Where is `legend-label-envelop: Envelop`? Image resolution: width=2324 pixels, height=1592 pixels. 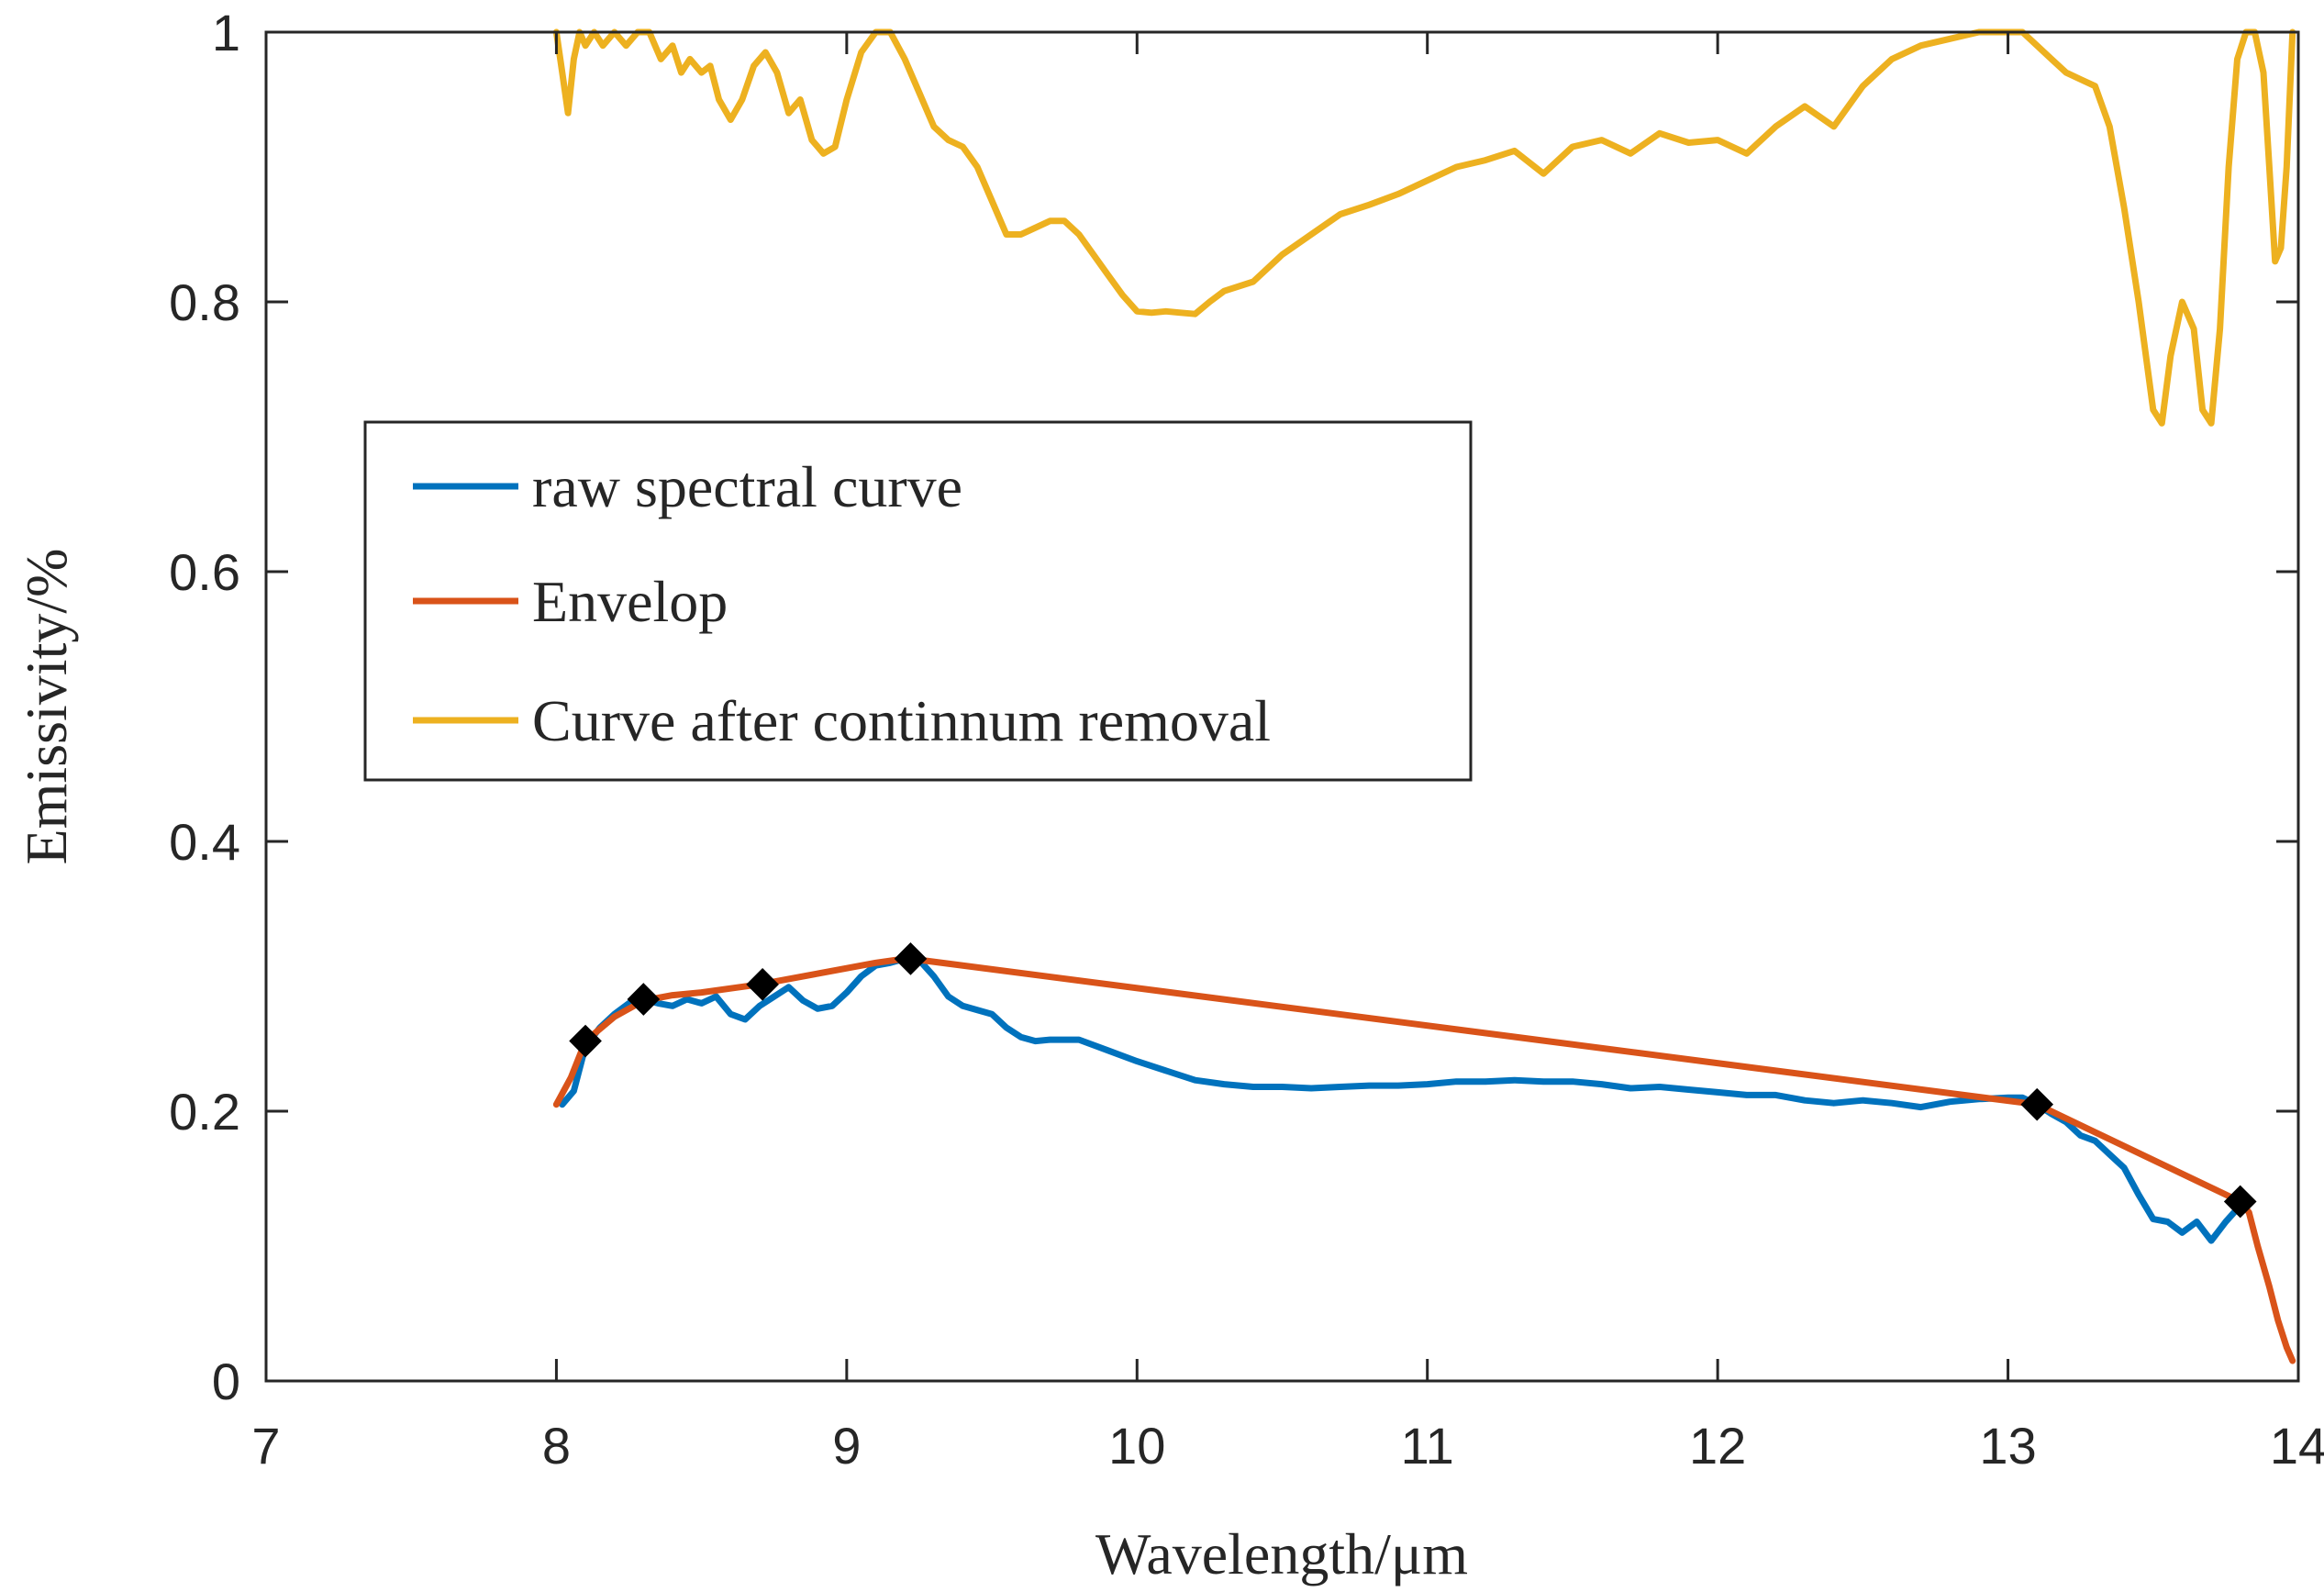
legend-label-envelop: Envelop is located at coordinates (630, 601).